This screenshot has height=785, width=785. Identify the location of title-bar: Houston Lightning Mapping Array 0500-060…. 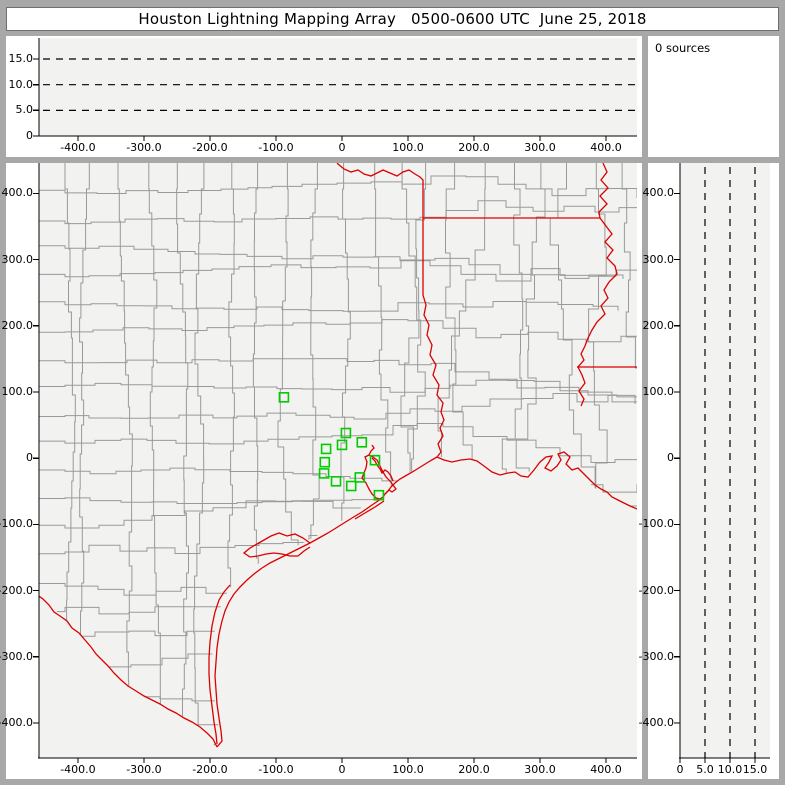
(392, 19).